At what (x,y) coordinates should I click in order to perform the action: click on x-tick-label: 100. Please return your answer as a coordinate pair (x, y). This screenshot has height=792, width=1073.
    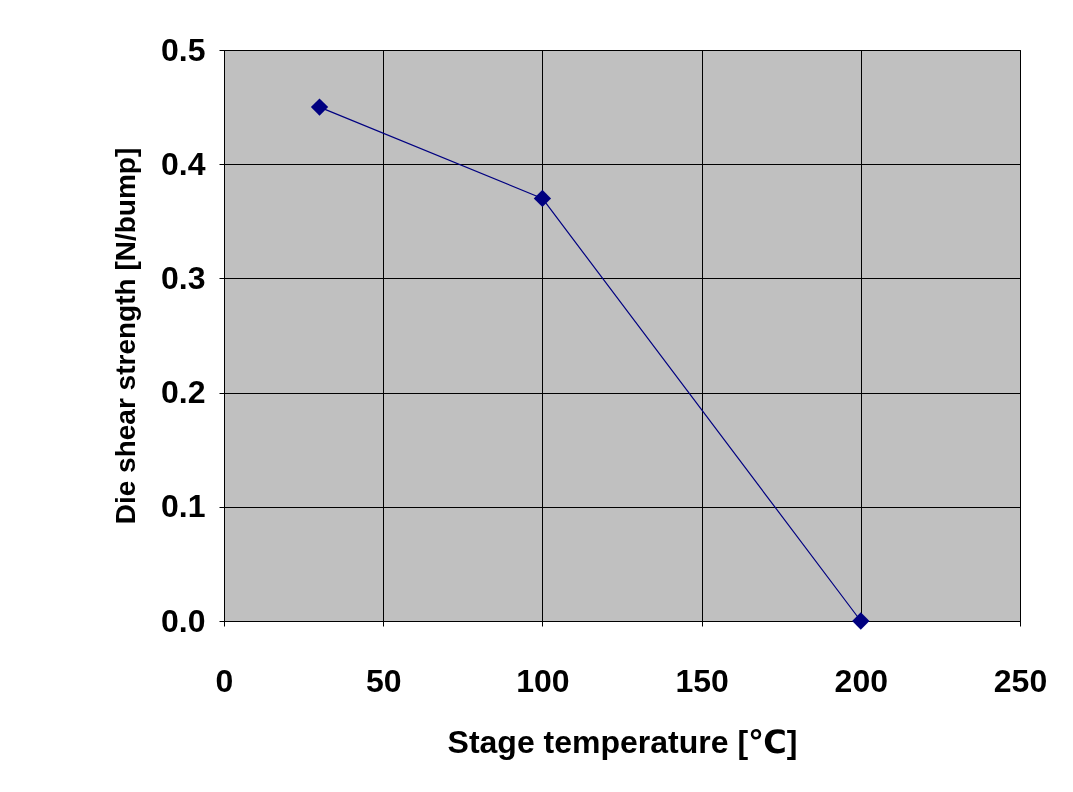
    Looking at the image, I should click on (543, 680).